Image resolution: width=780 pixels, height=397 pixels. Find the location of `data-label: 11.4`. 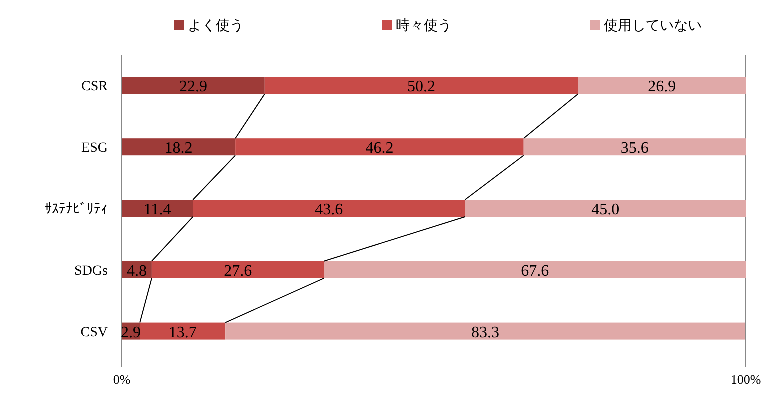

data-label: 11.4 is located at coordinates (158, 210).